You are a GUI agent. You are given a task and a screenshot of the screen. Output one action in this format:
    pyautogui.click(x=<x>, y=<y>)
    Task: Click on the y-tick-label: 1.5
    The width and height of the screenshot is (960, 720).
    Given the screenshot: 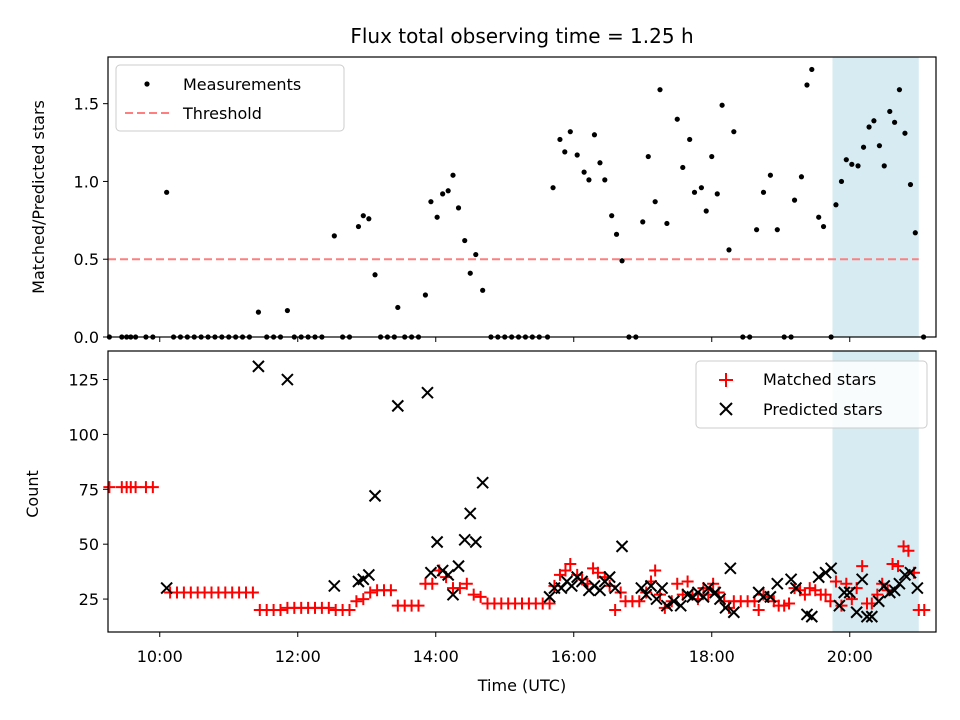 What is the action you would take?
    pyautogui.click(x=86, y=104)
    